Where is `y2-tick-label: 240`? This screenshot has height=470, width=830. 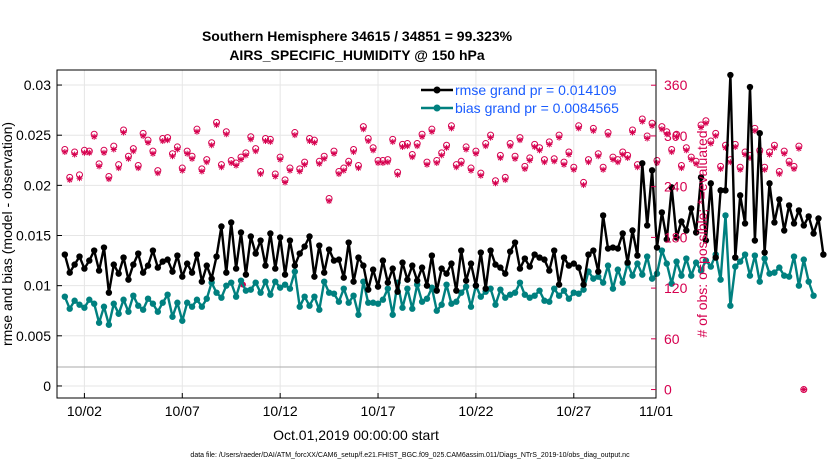
y2-tick-label: 240 is located at coordinates (676, 187).